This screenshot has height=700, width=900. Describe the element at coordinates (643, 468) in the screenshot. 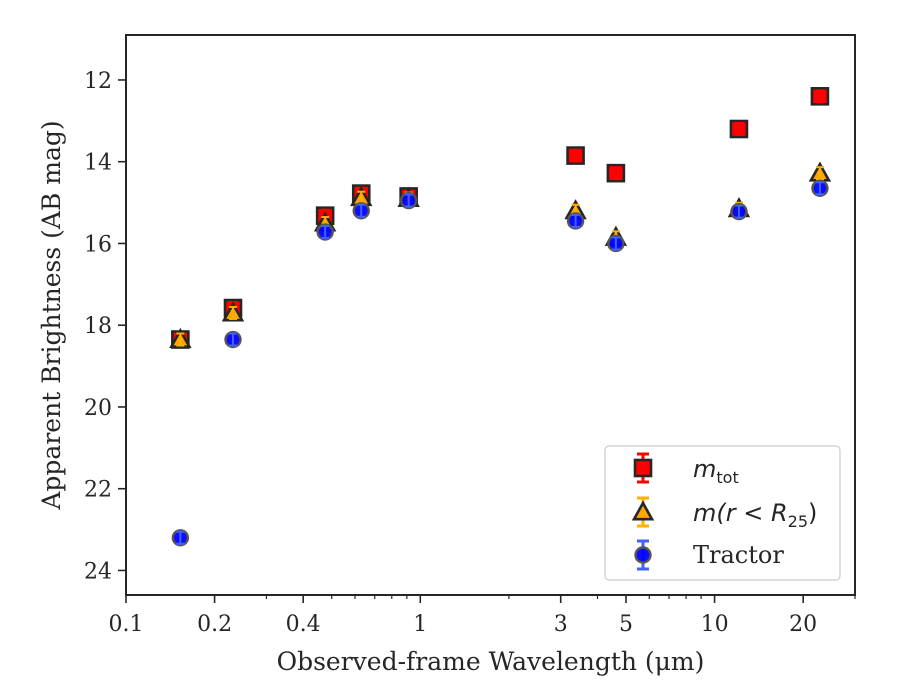

I see `legend-marker-square` at that location.